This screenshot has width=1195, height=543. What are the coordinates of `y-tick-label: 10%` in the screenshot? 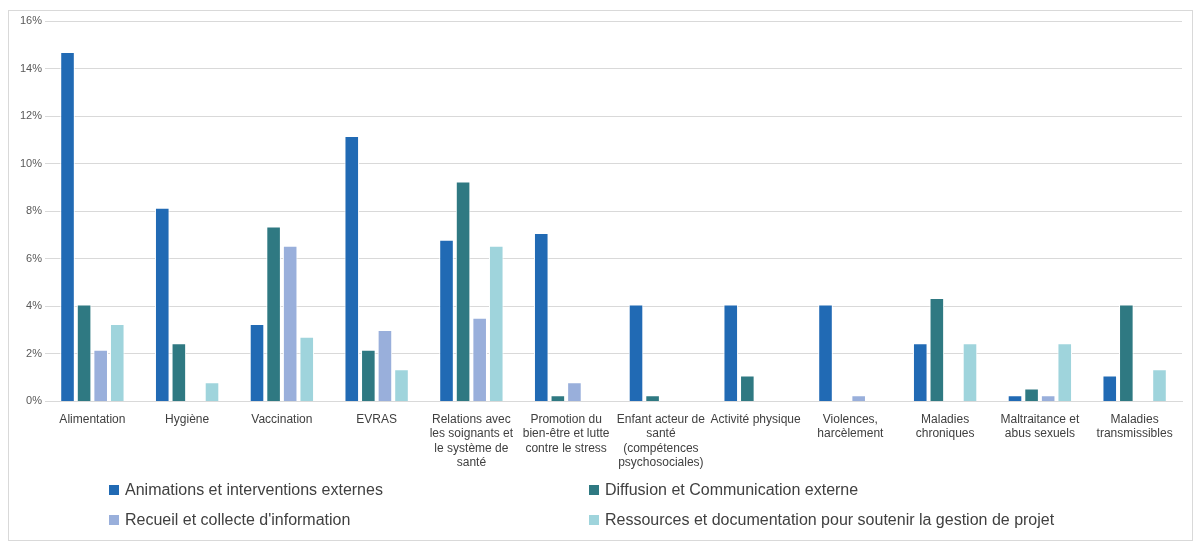 It's located at (31, 162).